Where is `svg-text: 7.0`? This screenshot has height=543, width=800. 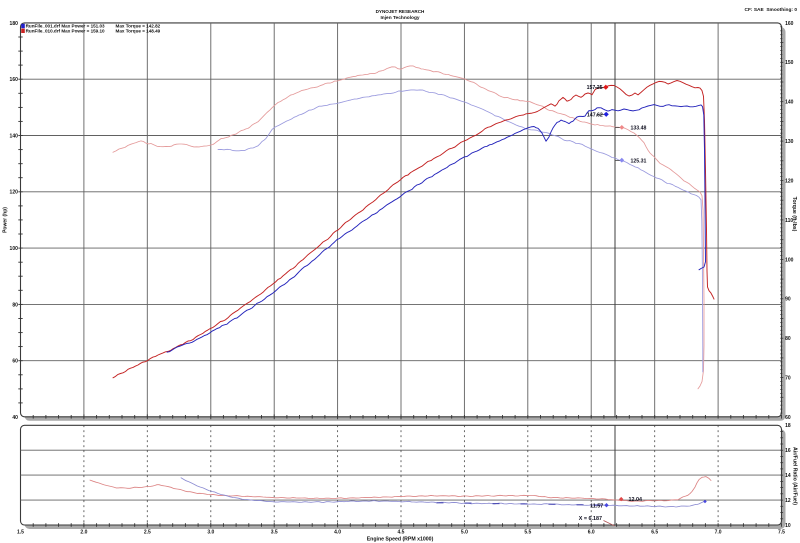
svg-text: 7.0 is located at coordinates (718, 533).